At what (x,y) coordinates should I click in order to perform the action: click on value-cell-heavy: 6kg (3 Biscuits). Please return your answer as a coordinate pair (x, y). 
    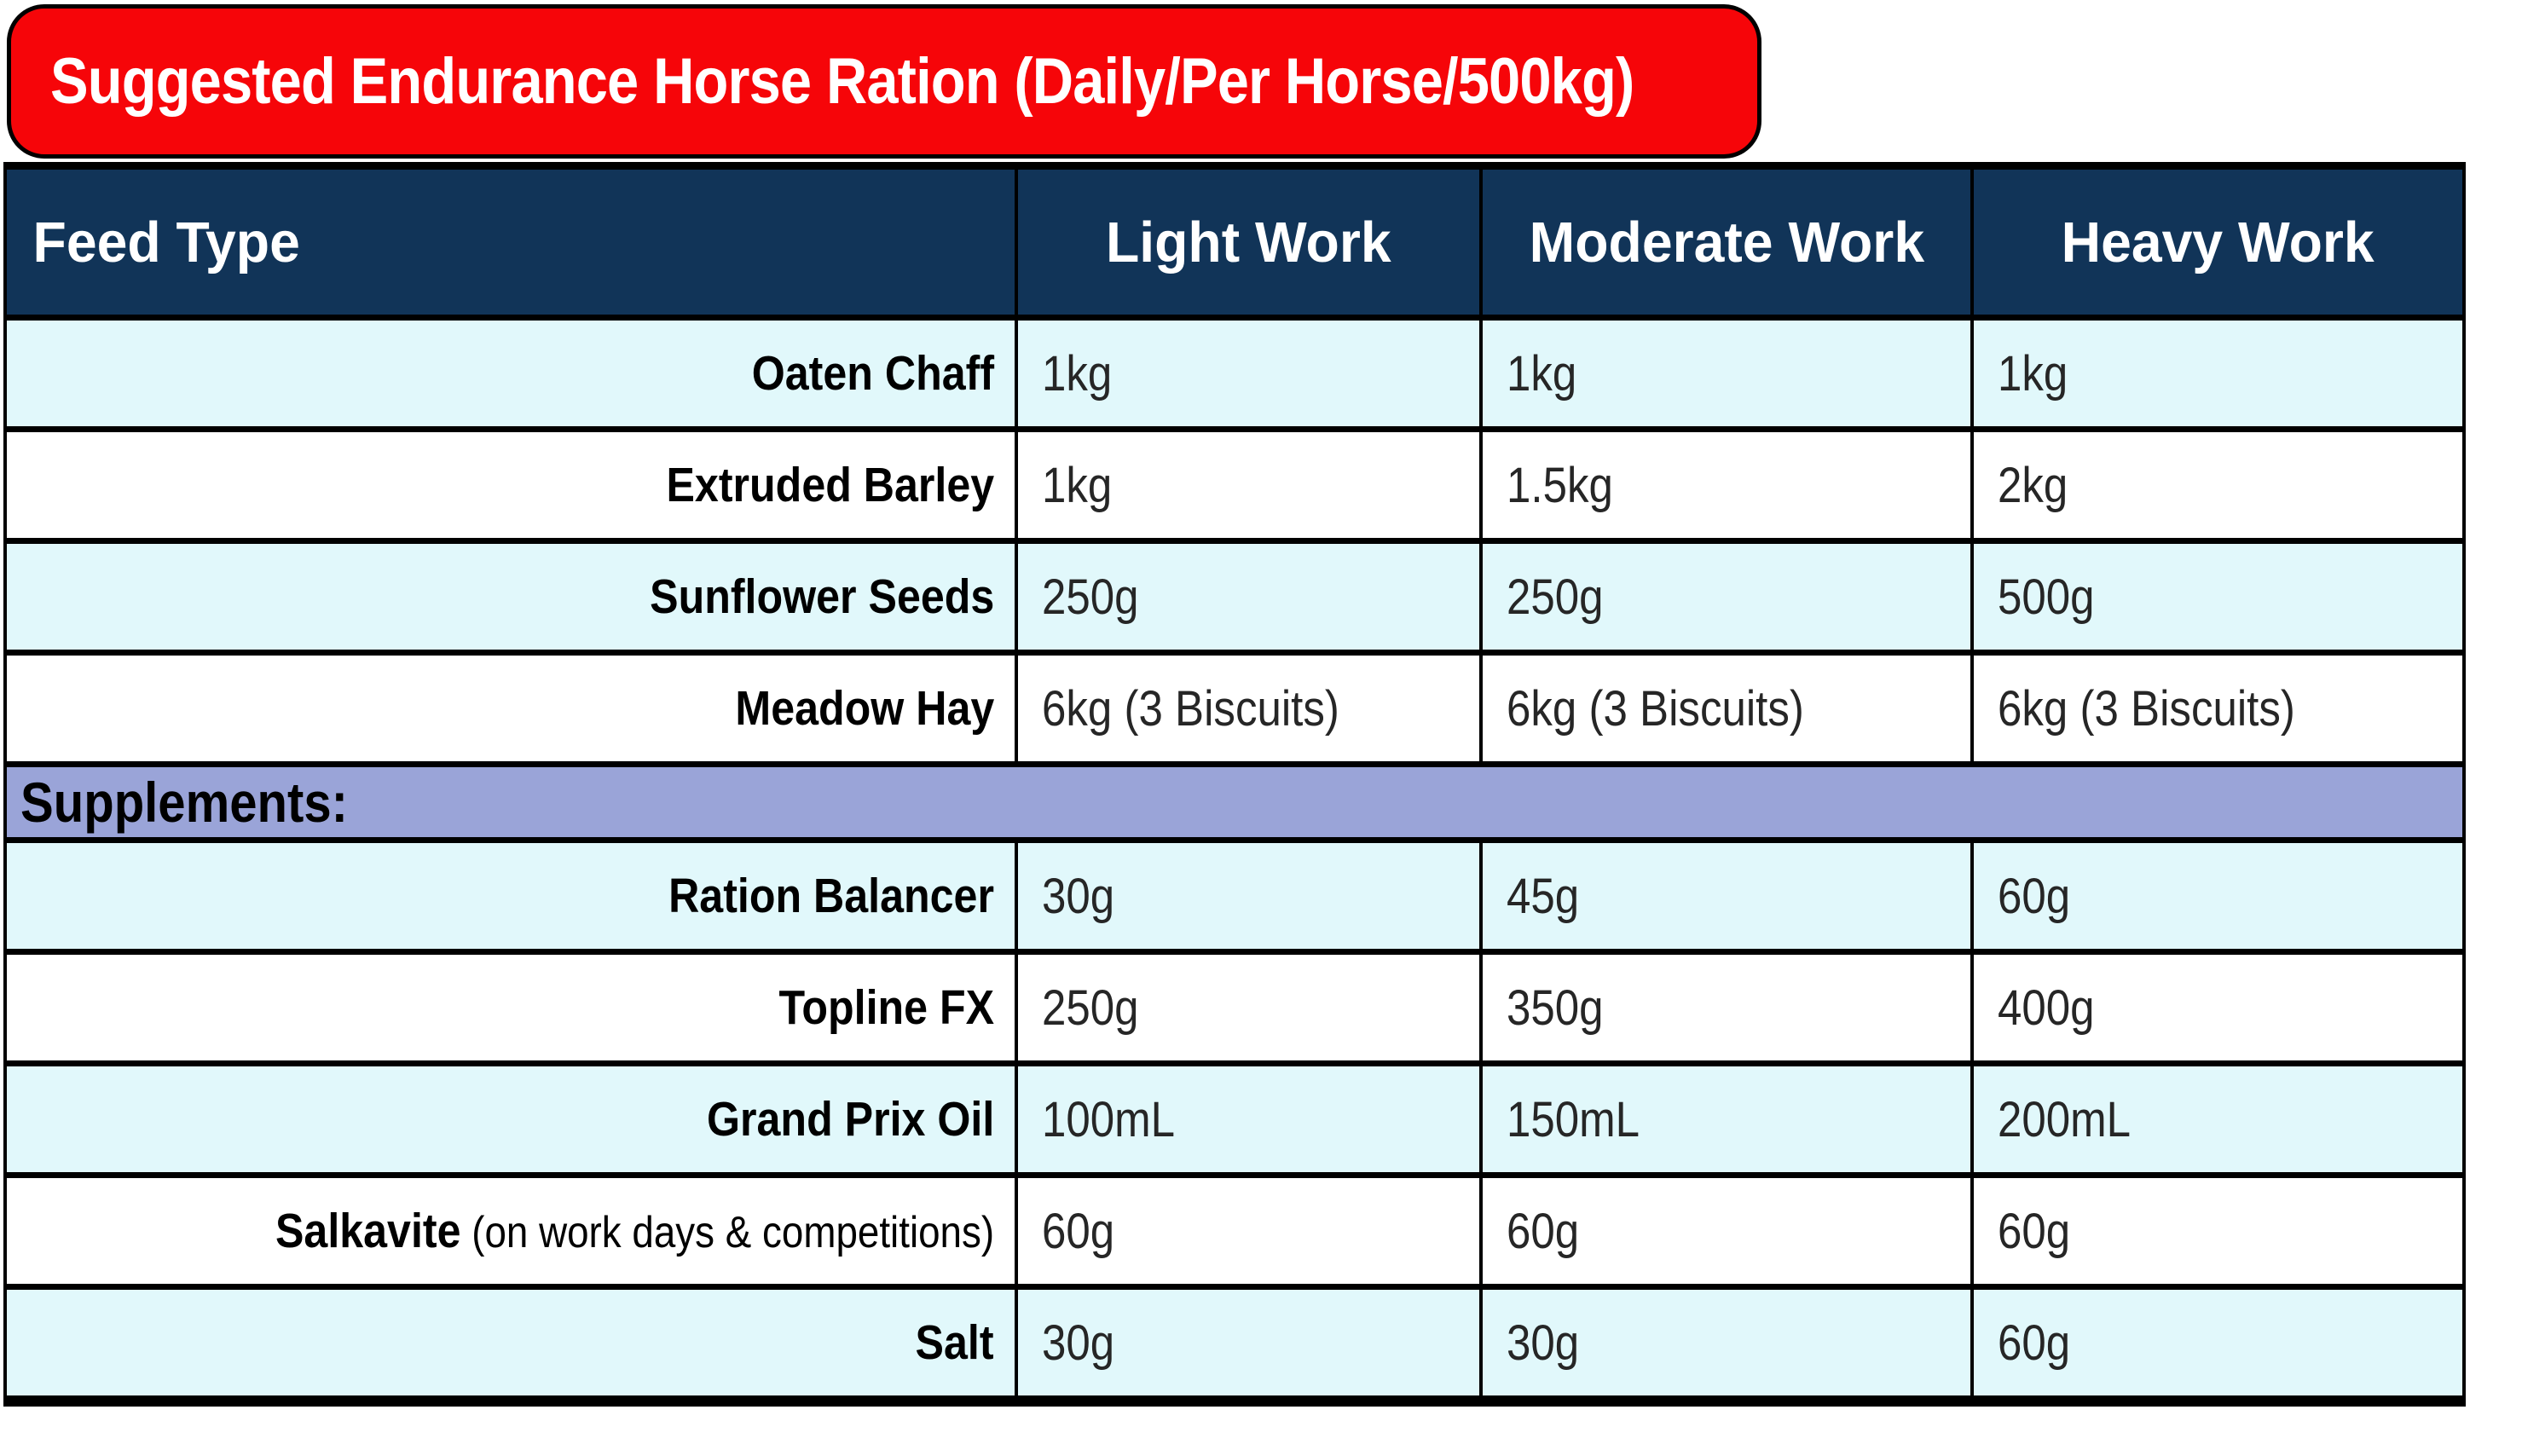
    Looking at the image, I should click on (2218, 708).